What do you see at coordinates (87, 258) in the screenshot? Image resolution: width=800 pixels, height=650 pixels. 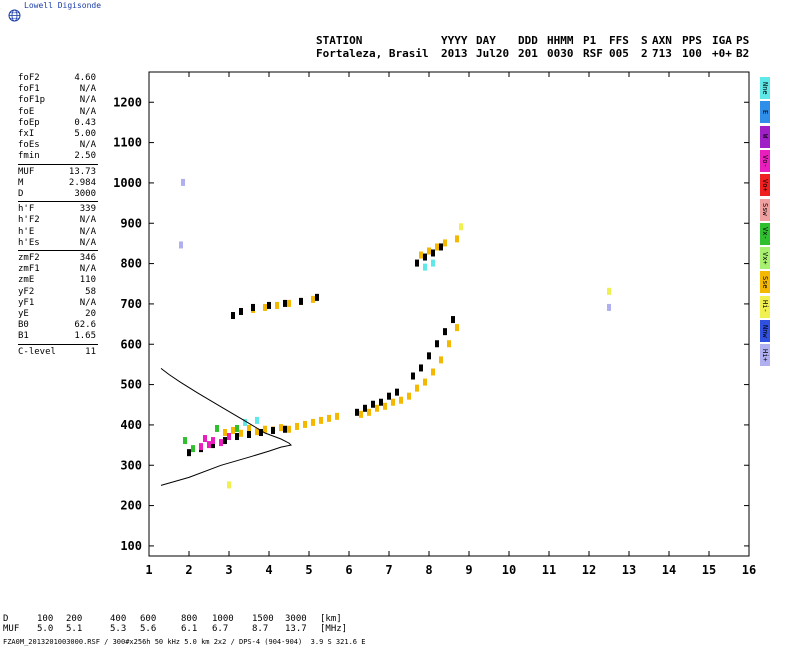 I see `param-value: 346` at bounding box center [87, 258].